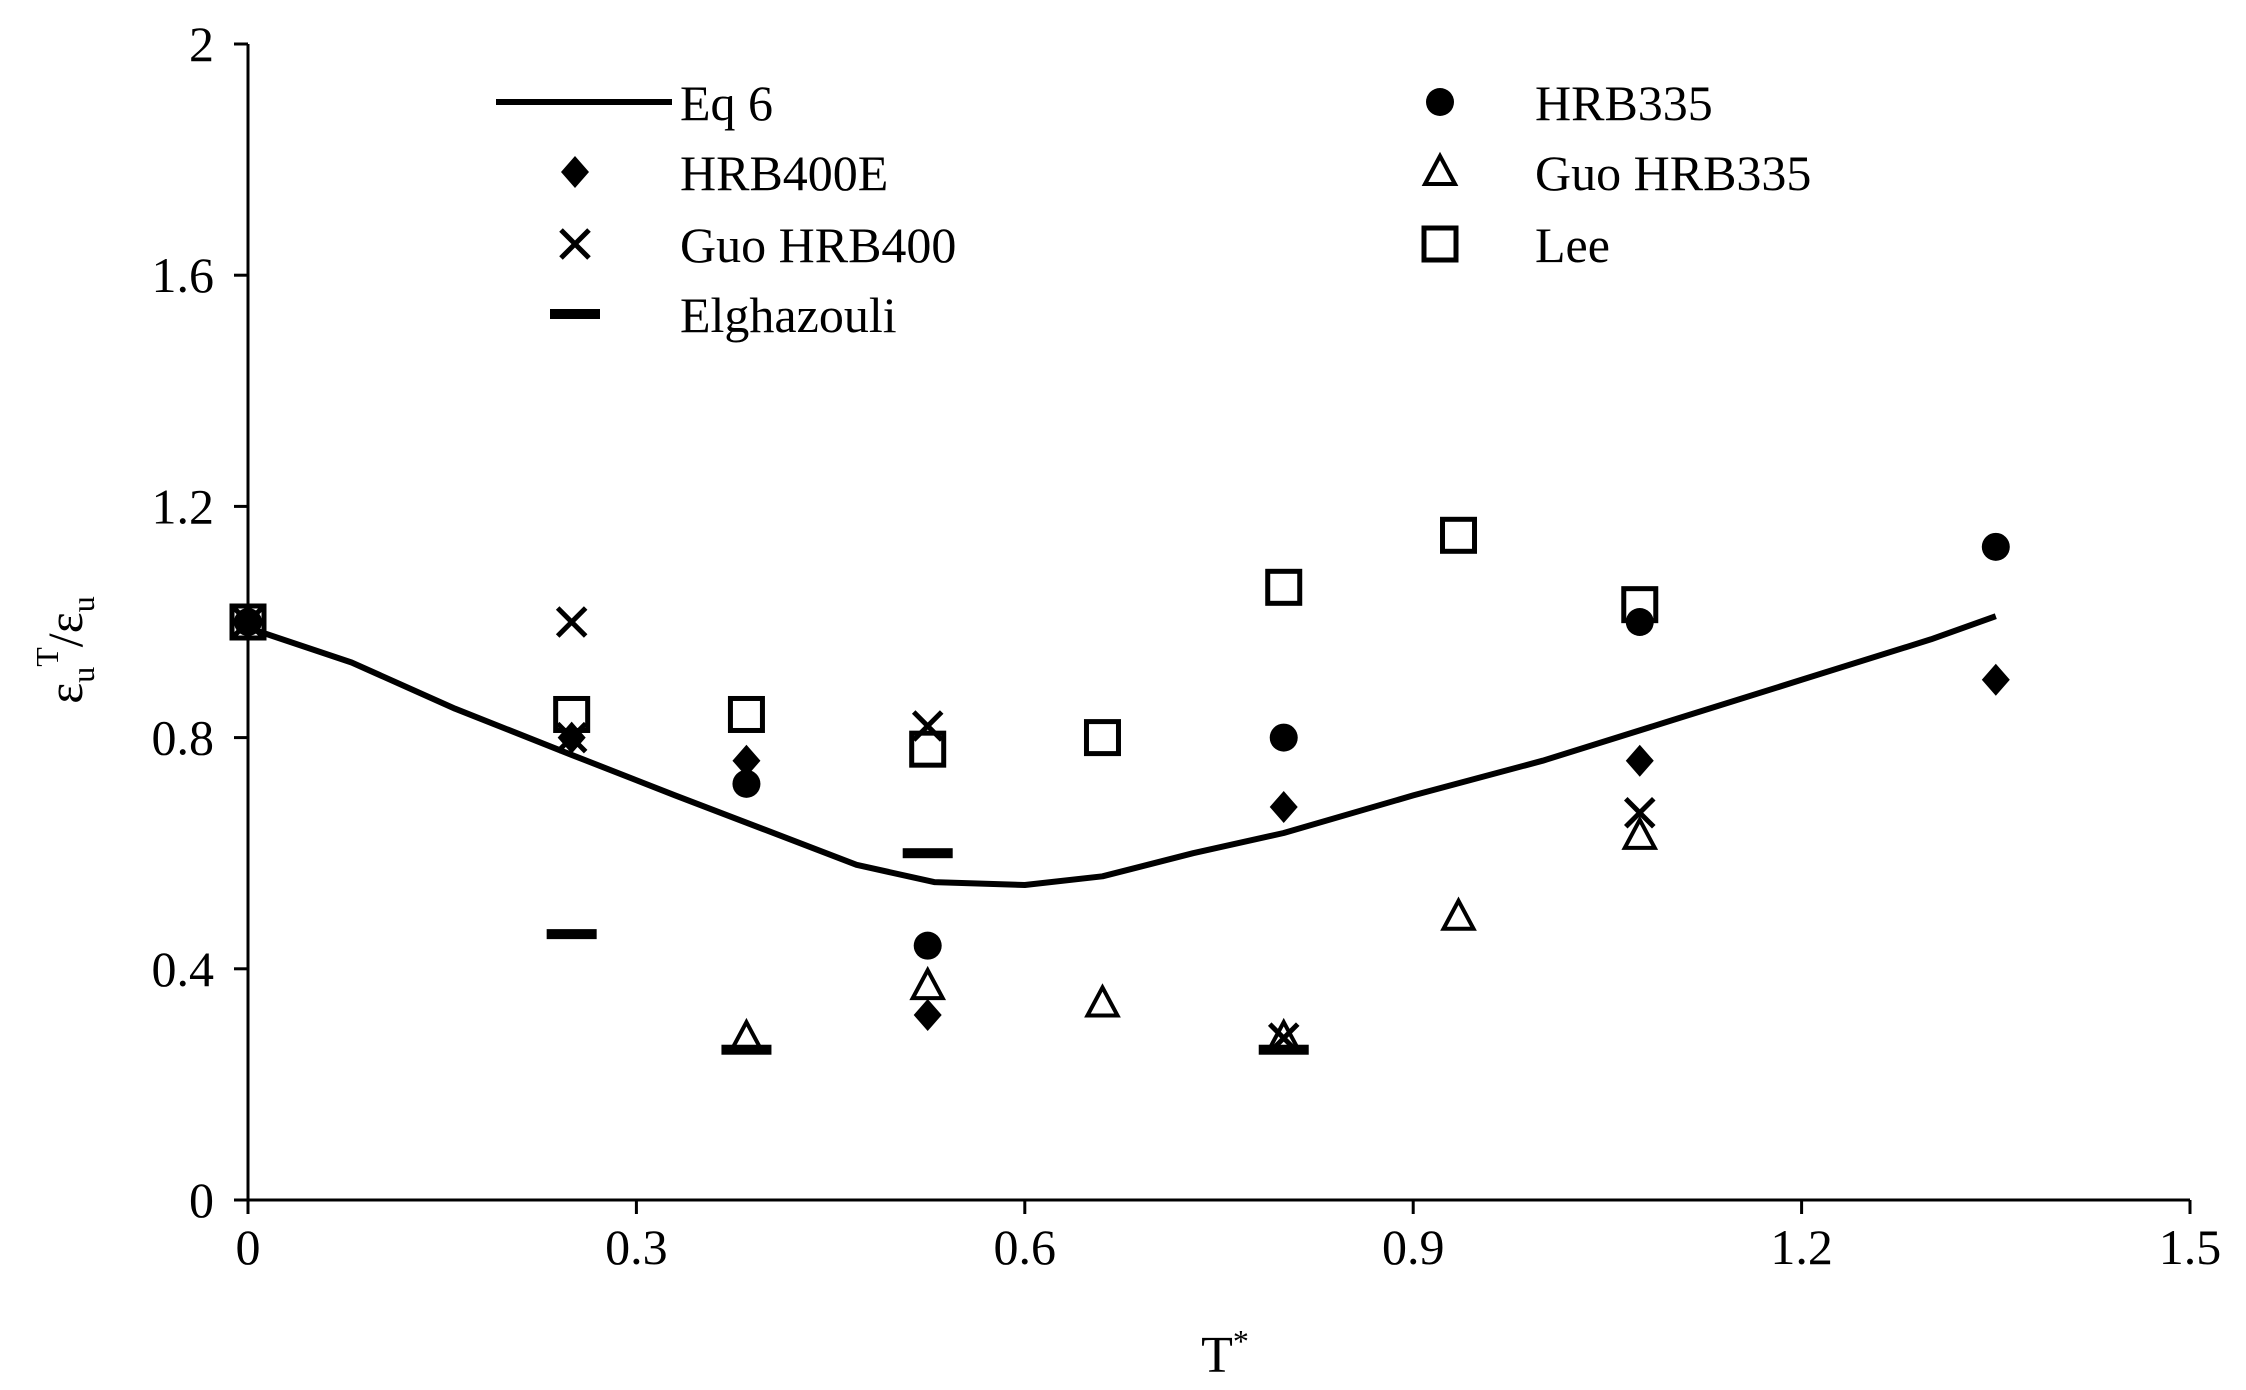 The height and width of the screenshot is (1390, 2246). What do you see at coordinates (183, 506) in the screenshot?
I see `y-tick-label: 1.2` at bounding box center [183, 506].